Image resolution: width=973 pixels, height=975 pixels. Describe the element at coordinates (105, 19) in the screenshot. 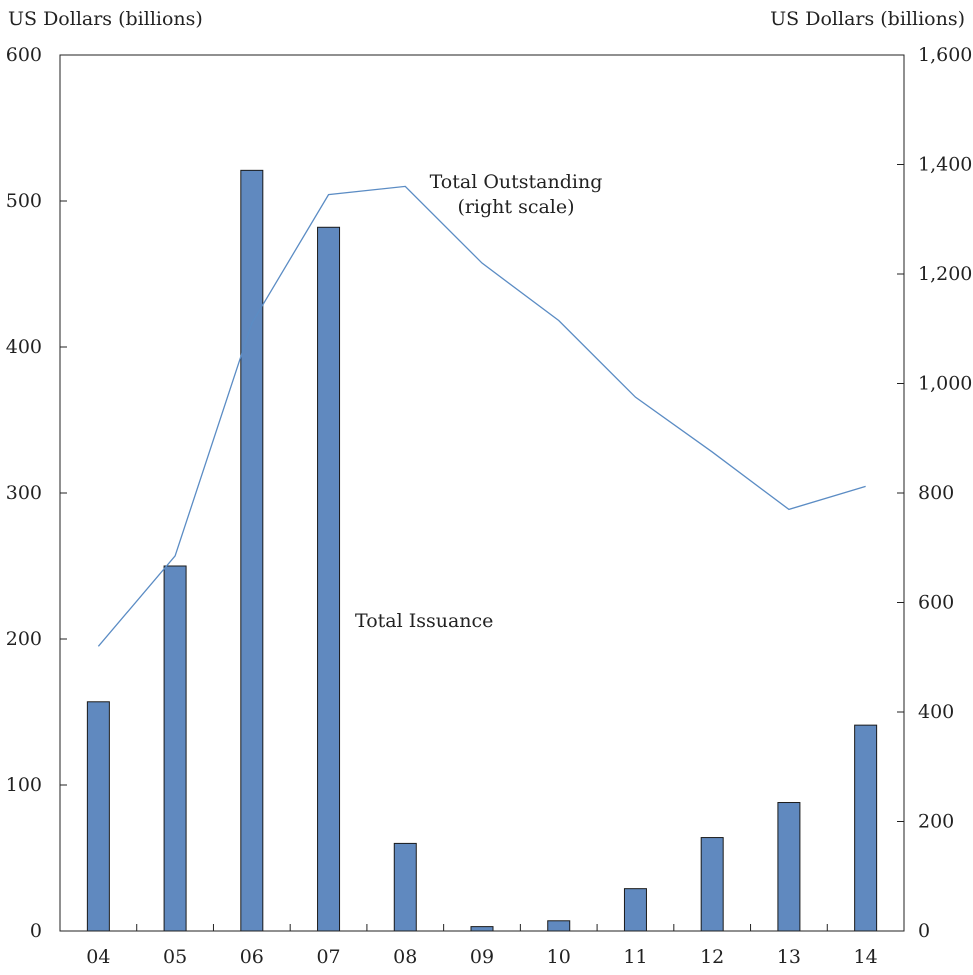

I see `left-axis-title: US Dollars (billions)` at that location.